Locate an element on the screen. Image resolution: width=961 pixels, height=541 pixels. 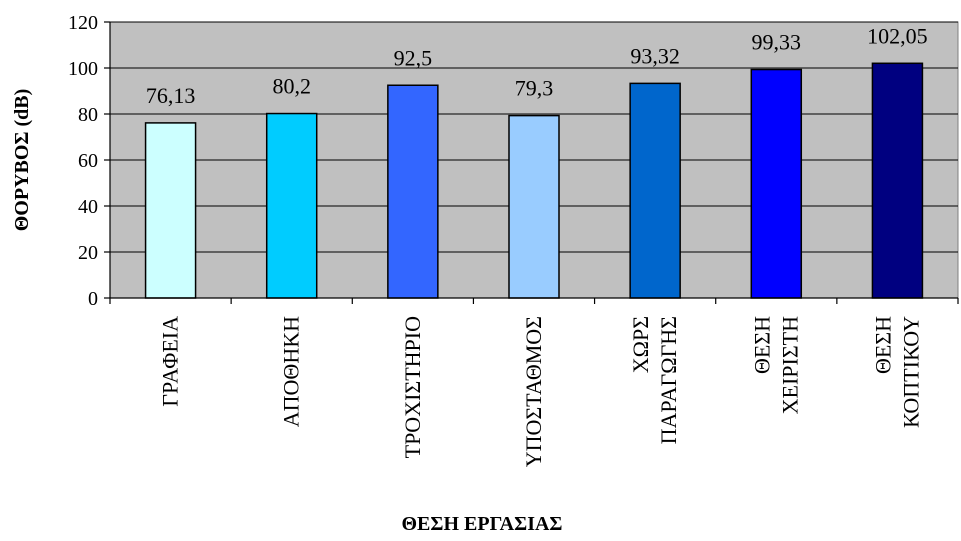
y-tick-label: 60 is located at coordinates (88, 161).